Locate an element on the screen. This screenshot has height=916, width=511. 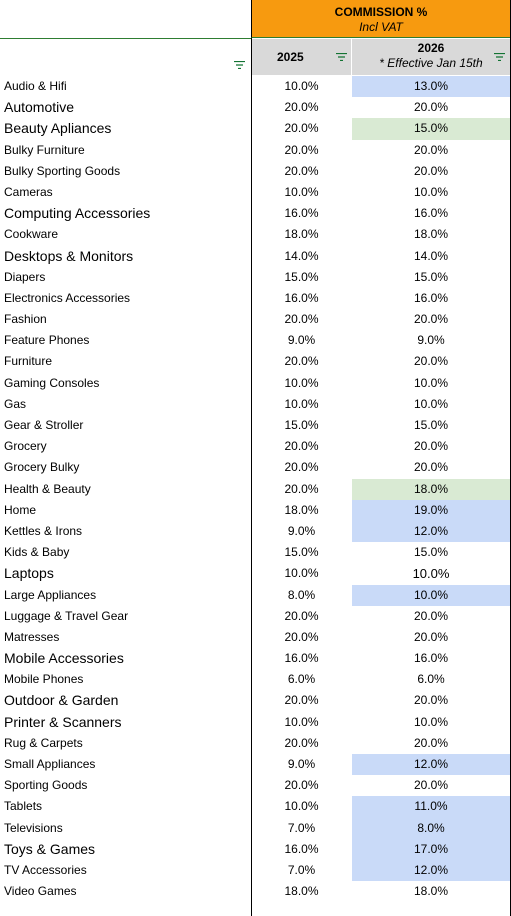
commission-2026-cell: 11.0% is located at coordinates (431, 807).